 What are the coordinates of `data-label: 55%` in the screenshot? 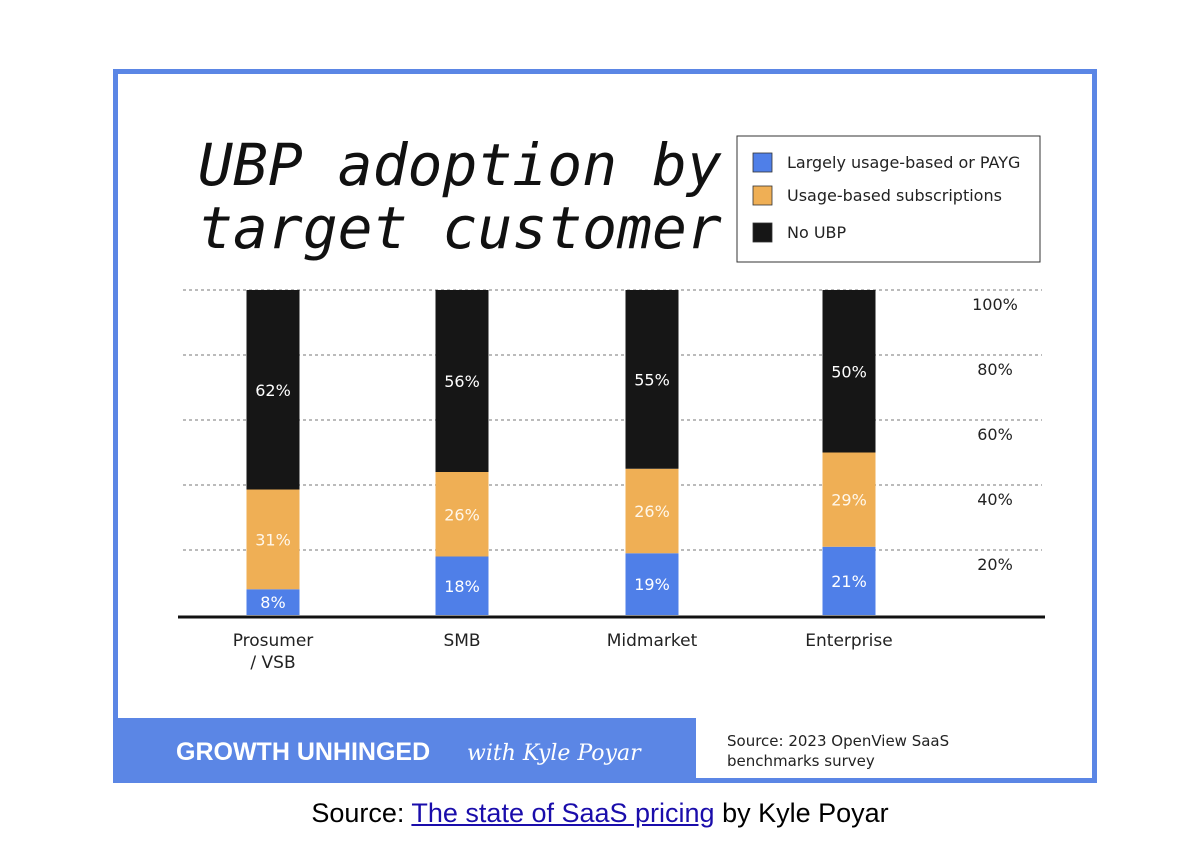 It's located at (652, 379).